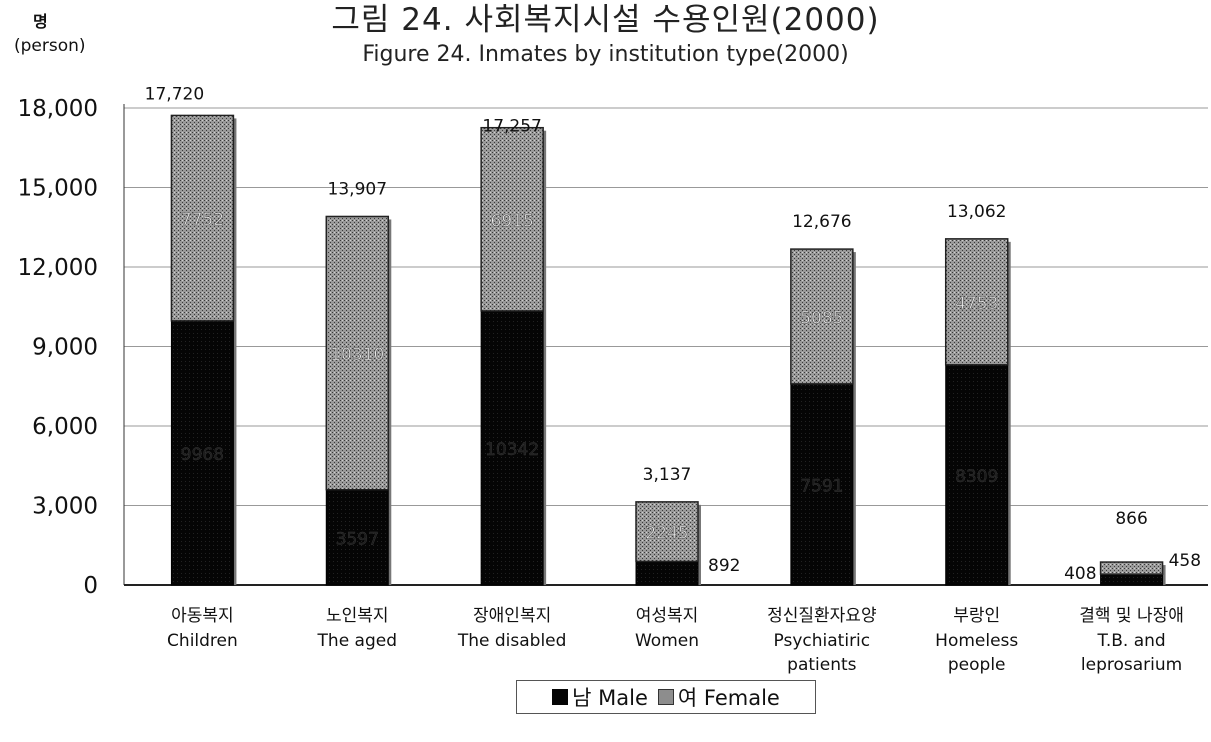 The height and width of the screenshot is (742, 1211). What do you see at coordinates (174, 94) in the screenshot?
I see `total-label: 17,720` at bounding box center [174, 94].